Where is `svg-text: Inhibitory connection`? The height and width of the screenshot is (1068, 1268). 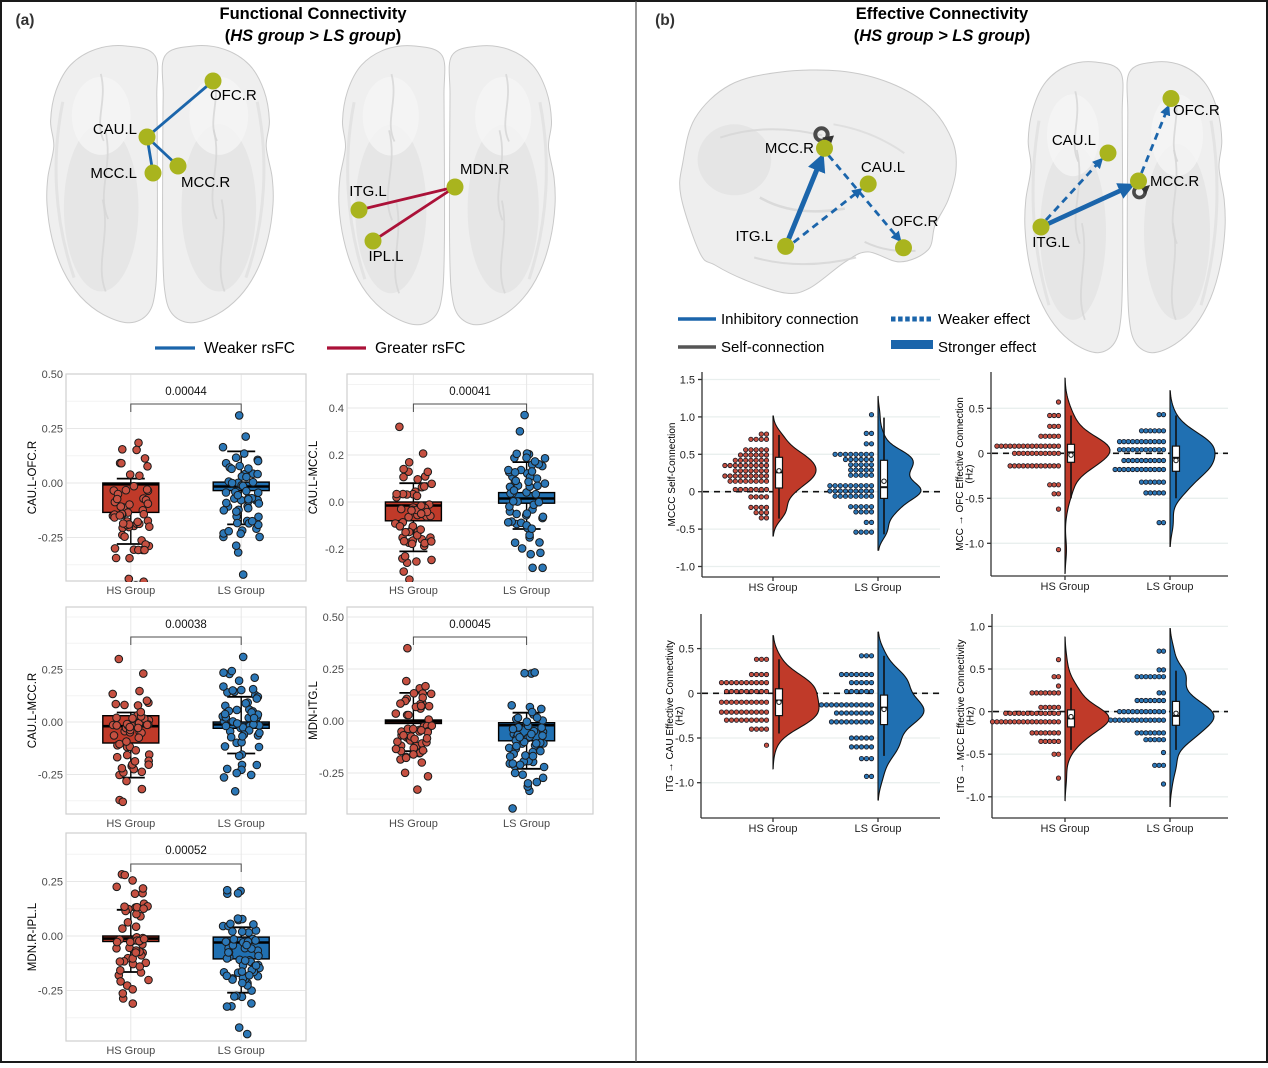 svg-text: Inhibitory connection is located at coordinates (790, 319).